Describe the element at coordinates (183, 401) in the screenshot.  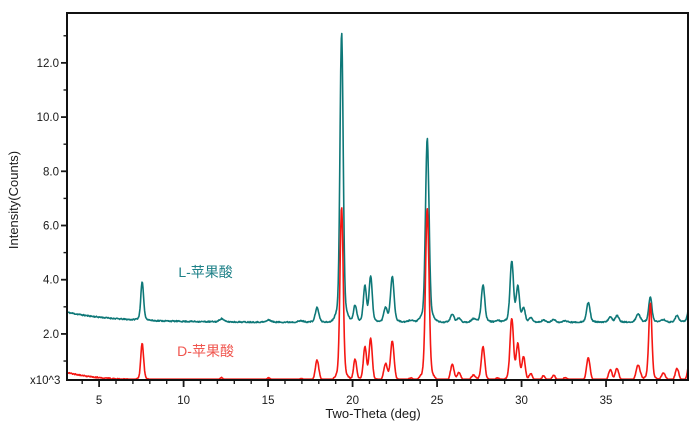
I see `x-tick-label: 10` at that location.